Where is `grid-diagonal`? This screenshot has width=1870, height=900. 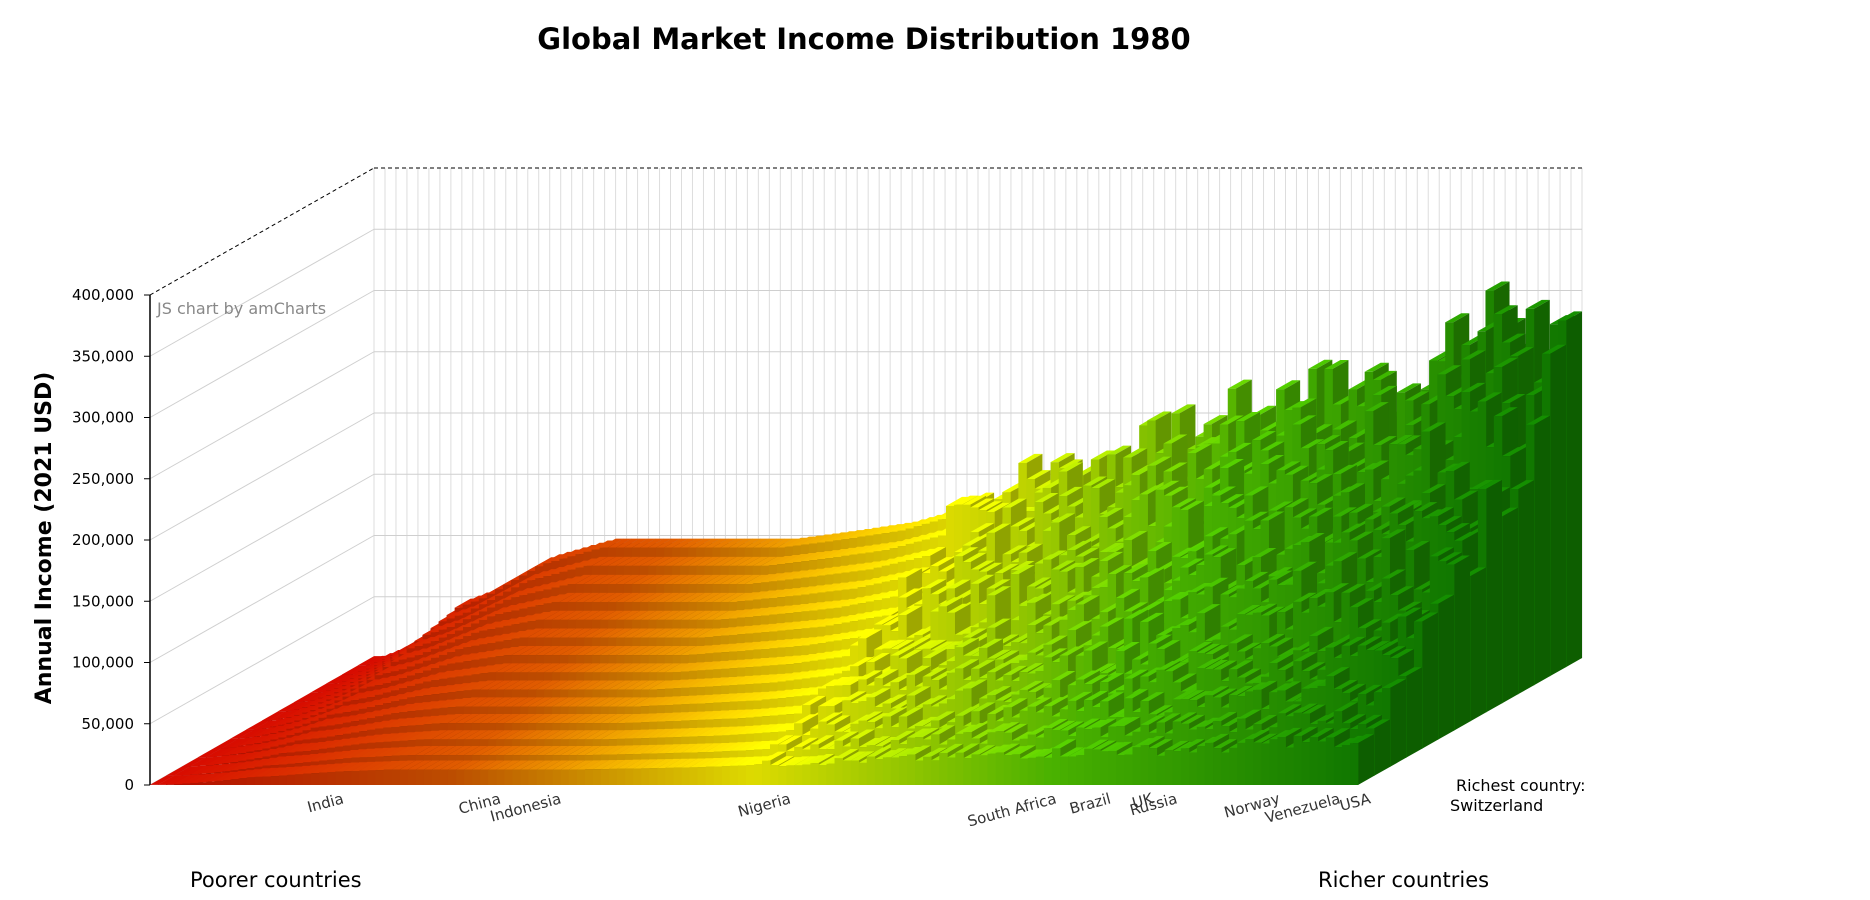
grid-diagonal is located at coordinates (262, 660).